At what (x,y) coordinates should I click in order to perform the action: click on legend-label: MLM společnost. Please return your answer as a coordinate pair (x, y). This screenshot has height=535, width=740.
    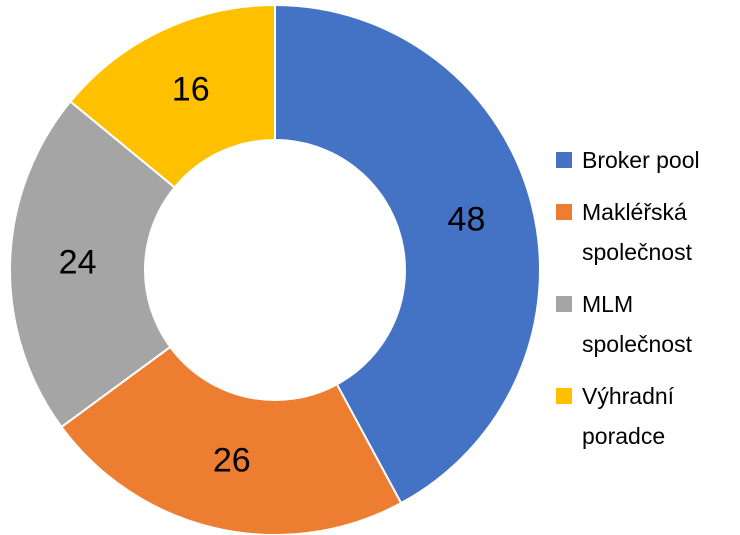
    Looking at the image, I should click on (637, 324).